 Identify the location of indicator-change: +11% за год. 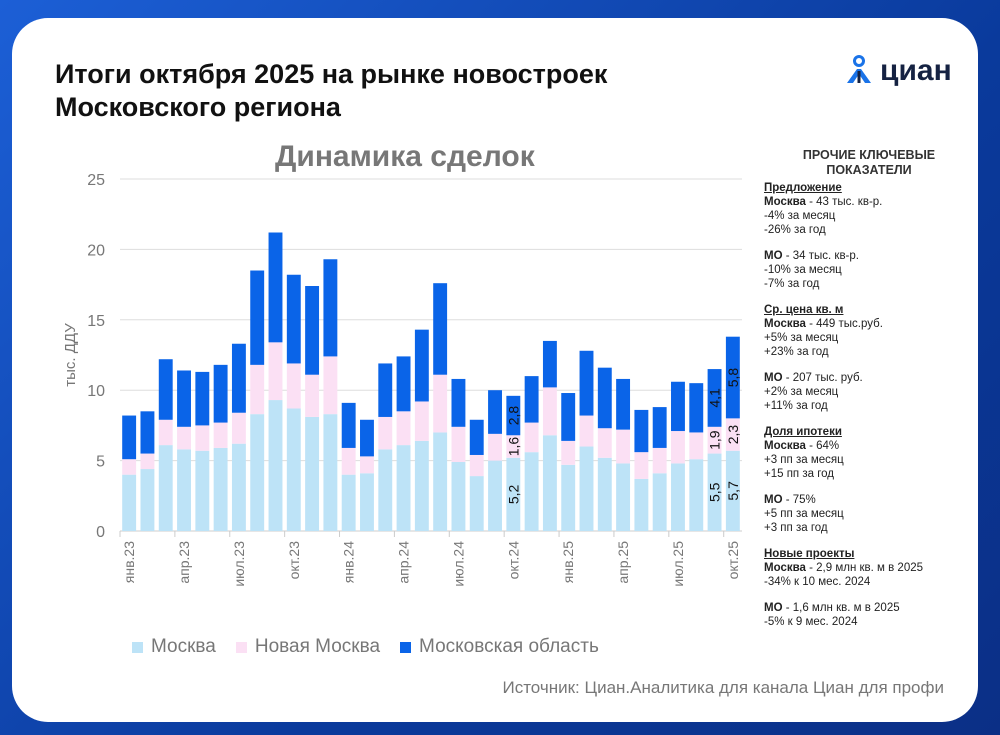
(796, 406).